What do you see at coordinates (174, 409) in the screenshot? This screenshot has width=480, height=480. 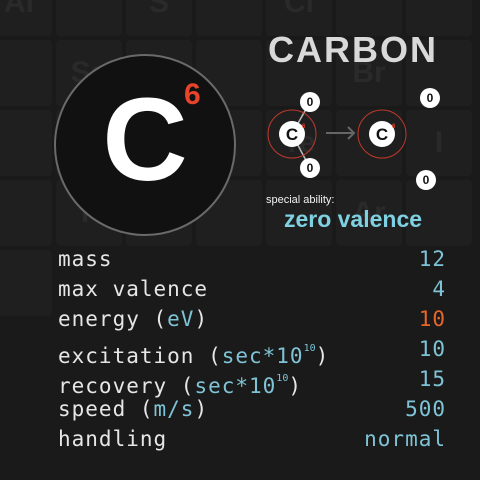 I see `stat-unit: m/s` at bounding box center [174, 409].